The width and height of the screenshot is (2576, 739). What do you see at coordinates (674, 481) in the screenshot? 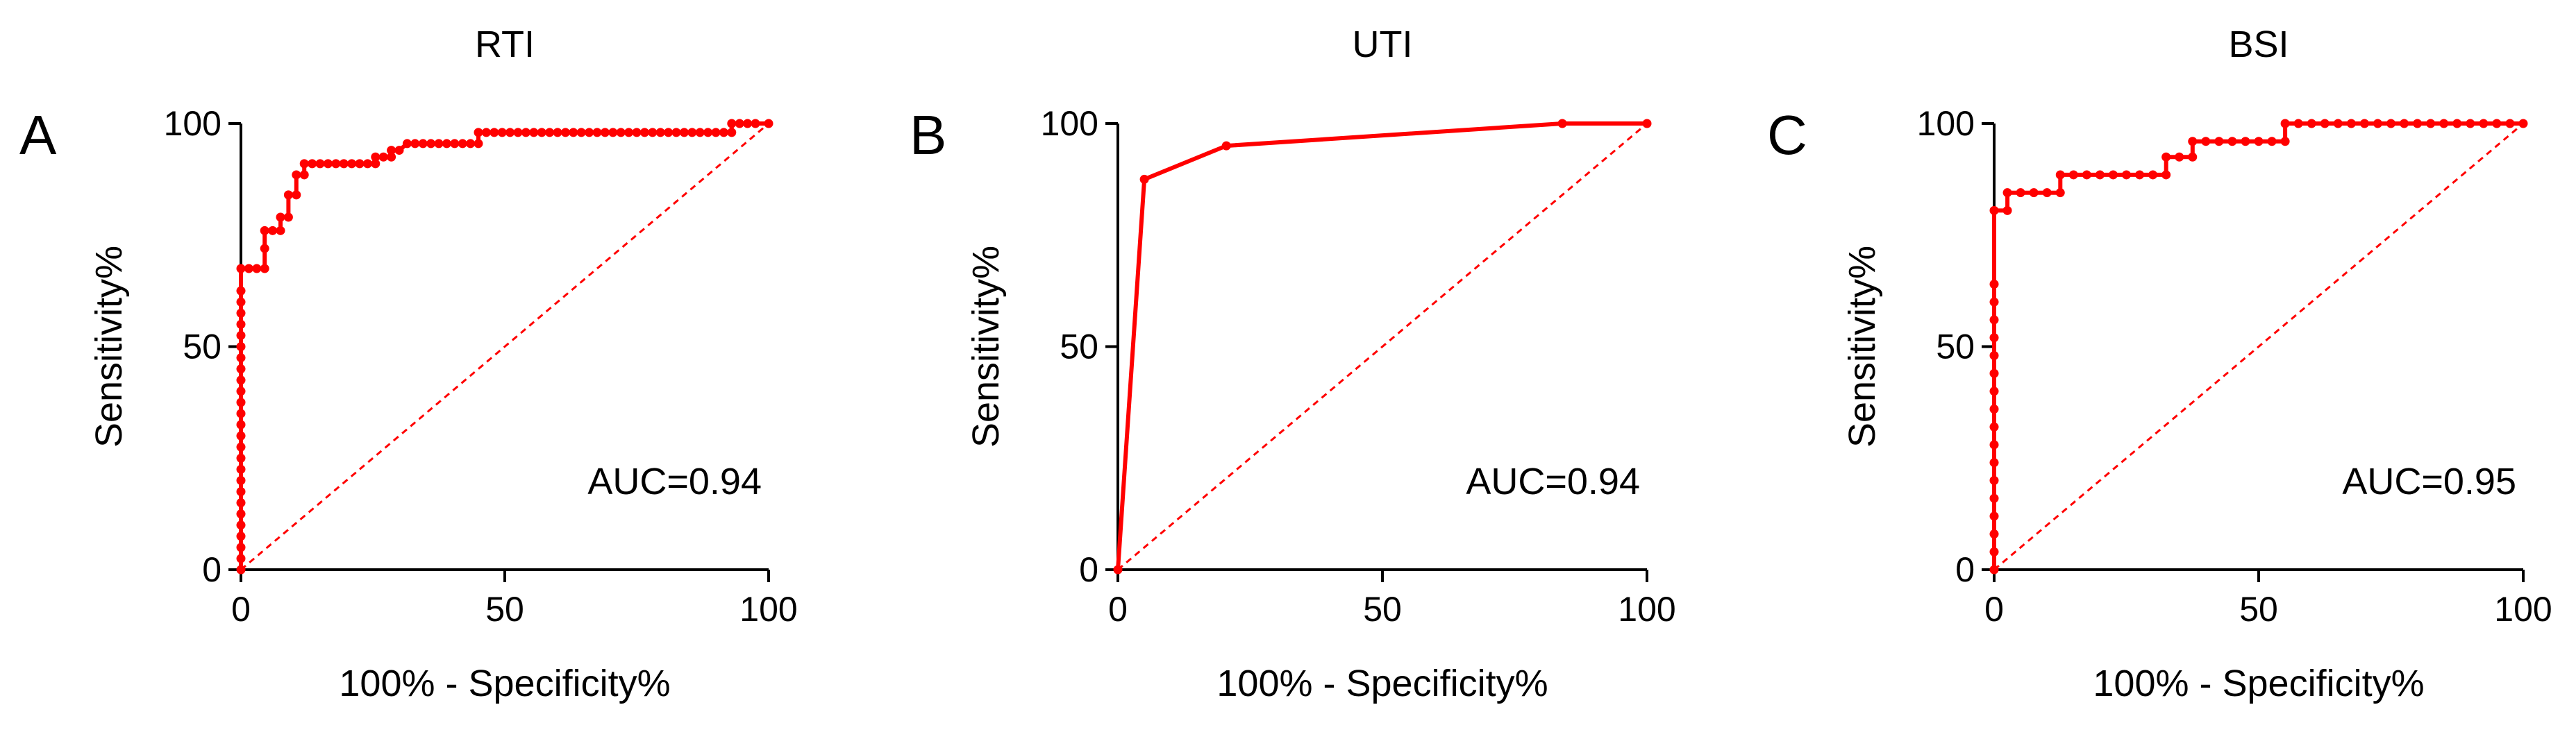
I see `auc-annotation: AUC=0.94` at bounding box center [674, 481].